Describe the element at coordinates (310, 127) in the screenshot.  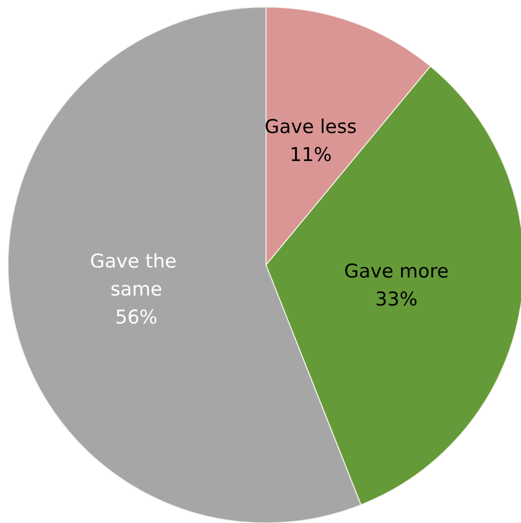
I see `slice-label: Gave less` at that location.